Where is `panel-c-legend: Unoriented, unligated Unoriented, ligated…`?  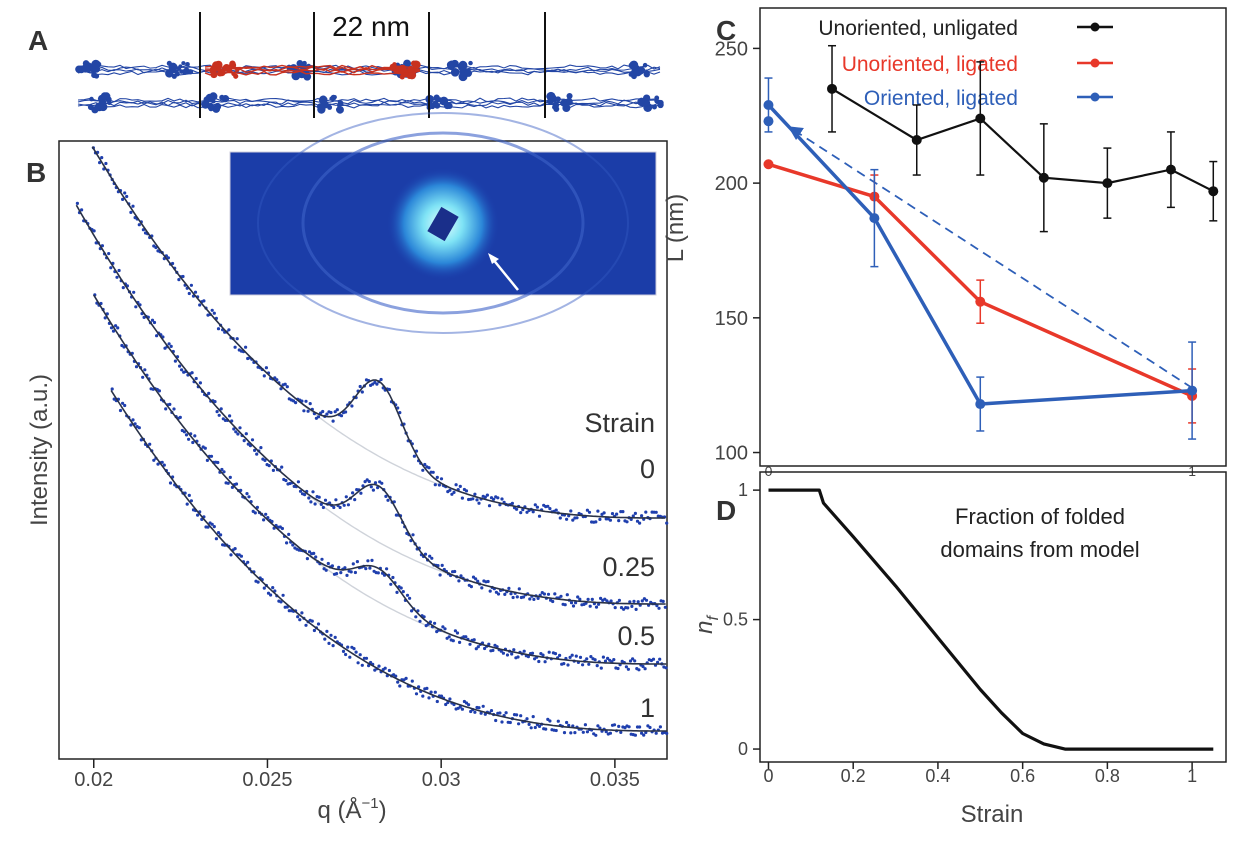 panel-c-legend: Unoriented, unligated Unoriented, ligated… is located at coordinates (965, 63).